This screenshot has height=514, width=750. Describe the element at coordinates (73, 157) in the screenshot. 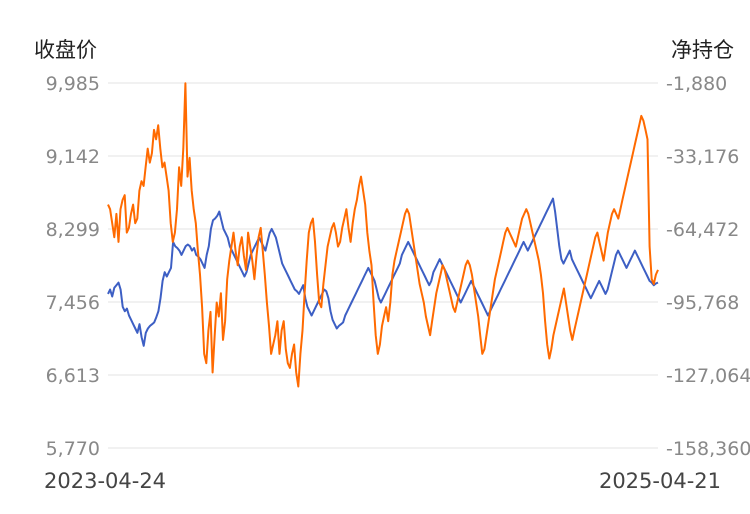

I see `y-left-tick-label: 9,142` at that location.